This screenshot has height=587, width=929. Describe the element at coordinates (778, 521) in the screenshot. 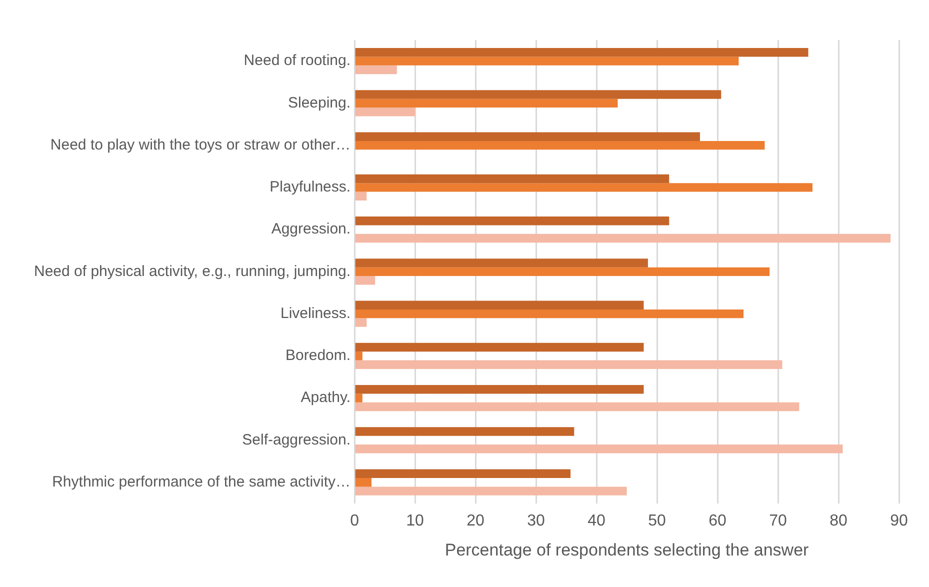

I see `x-tick-label: 70` at that location.